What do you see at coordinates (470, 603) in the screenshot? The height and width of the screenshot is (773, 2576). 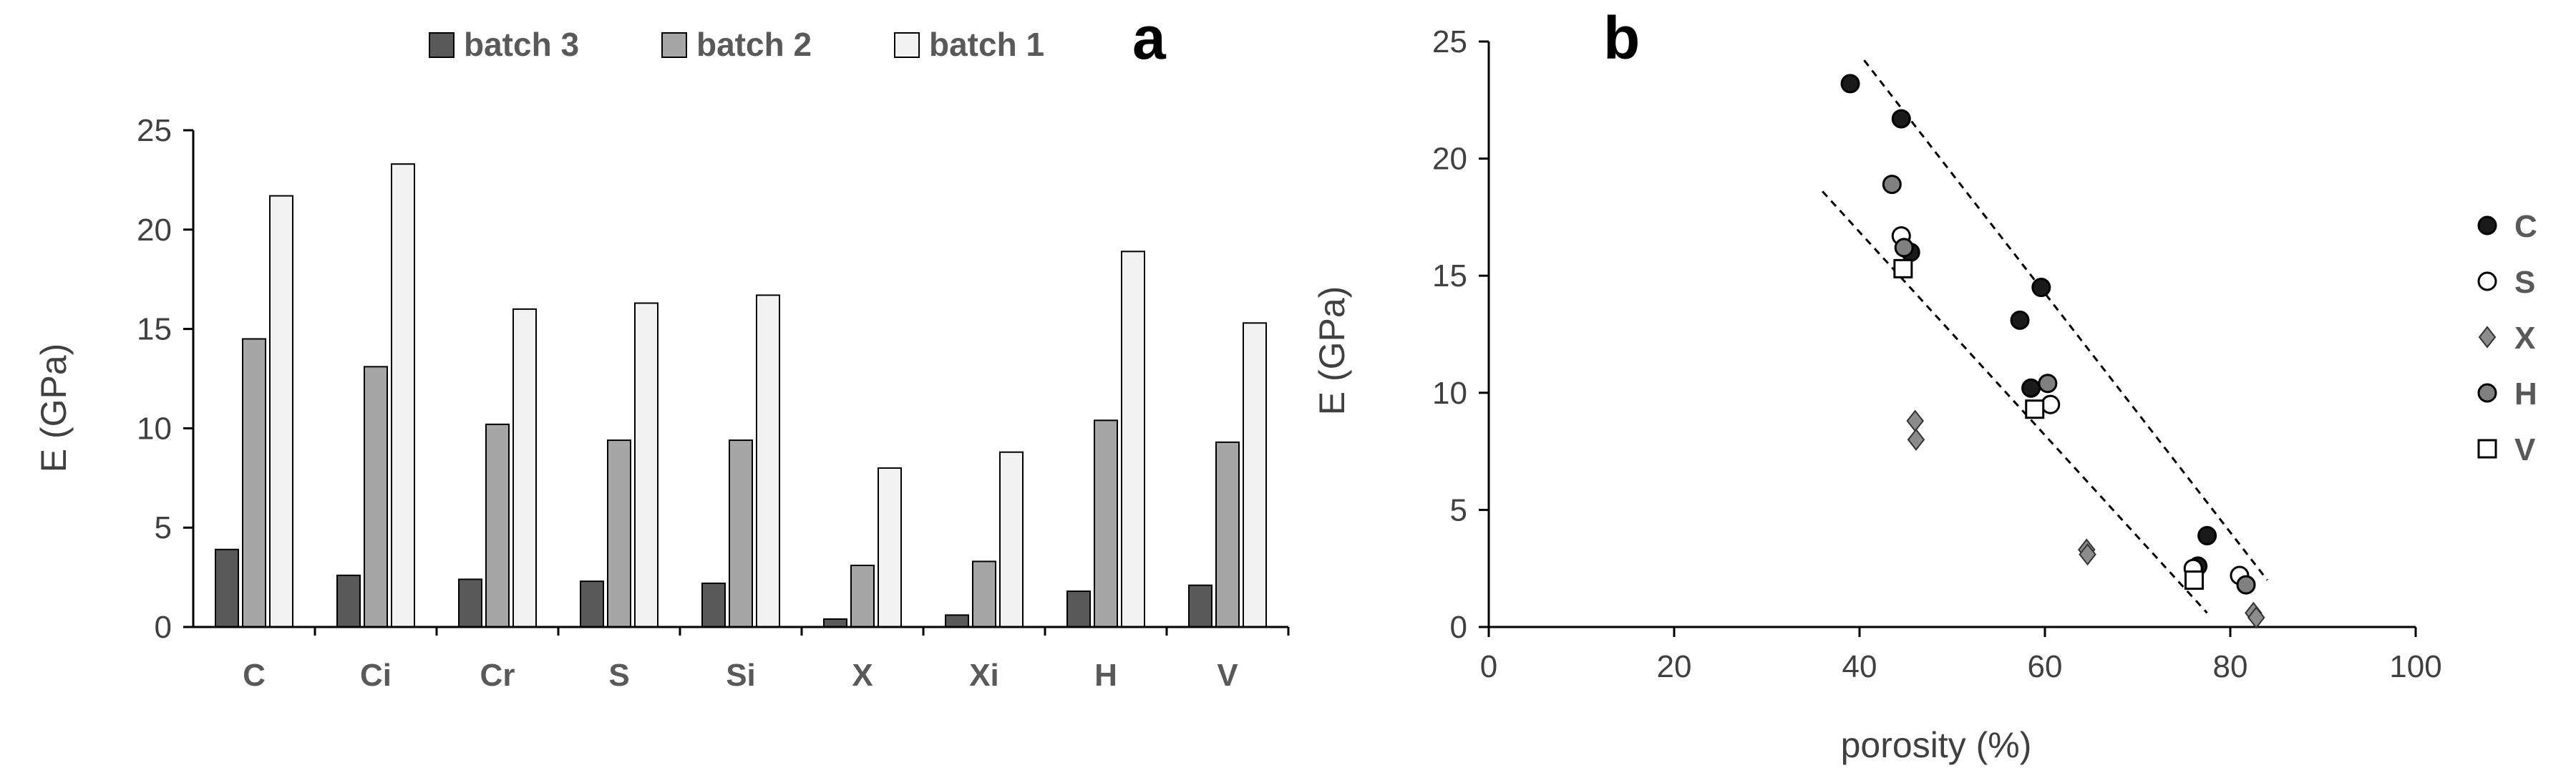 I see `bar-batch-3-Cr` at bounding box center [470, 603].